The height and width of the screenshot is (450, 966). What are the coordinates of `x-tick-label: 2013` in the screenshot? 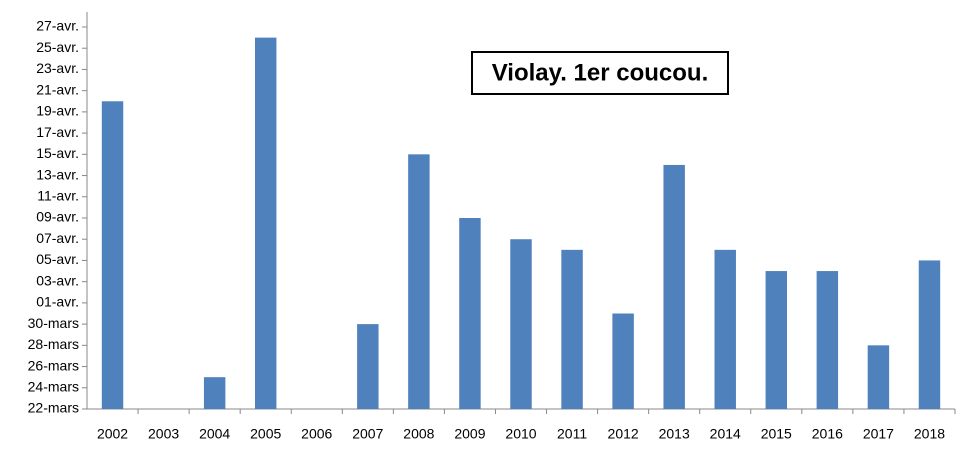 It's located at (674, 434).